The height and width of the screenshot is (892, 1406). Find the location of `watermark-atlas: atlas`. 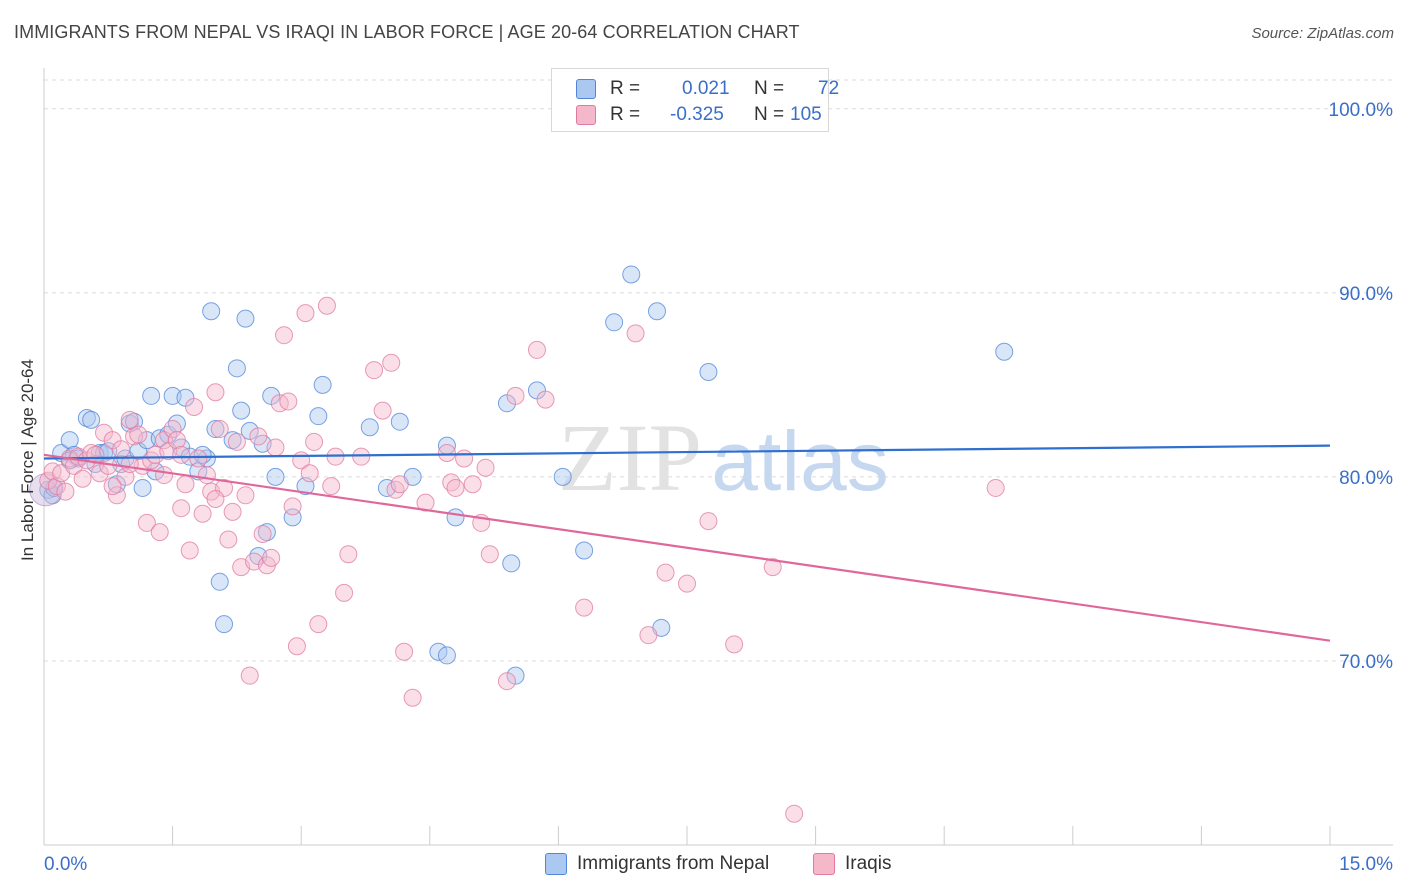

watermark-atlas: atlas is located at coordinates (799, 461).